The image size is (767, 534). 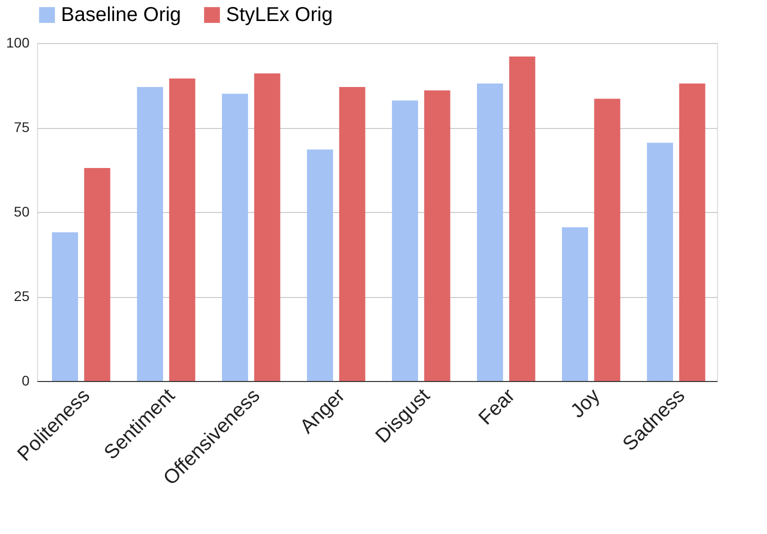 What do you see at coordinates (18, 42) in the screenshot?
I see `y-tick-label: 100` at bounding box center [18, 42].